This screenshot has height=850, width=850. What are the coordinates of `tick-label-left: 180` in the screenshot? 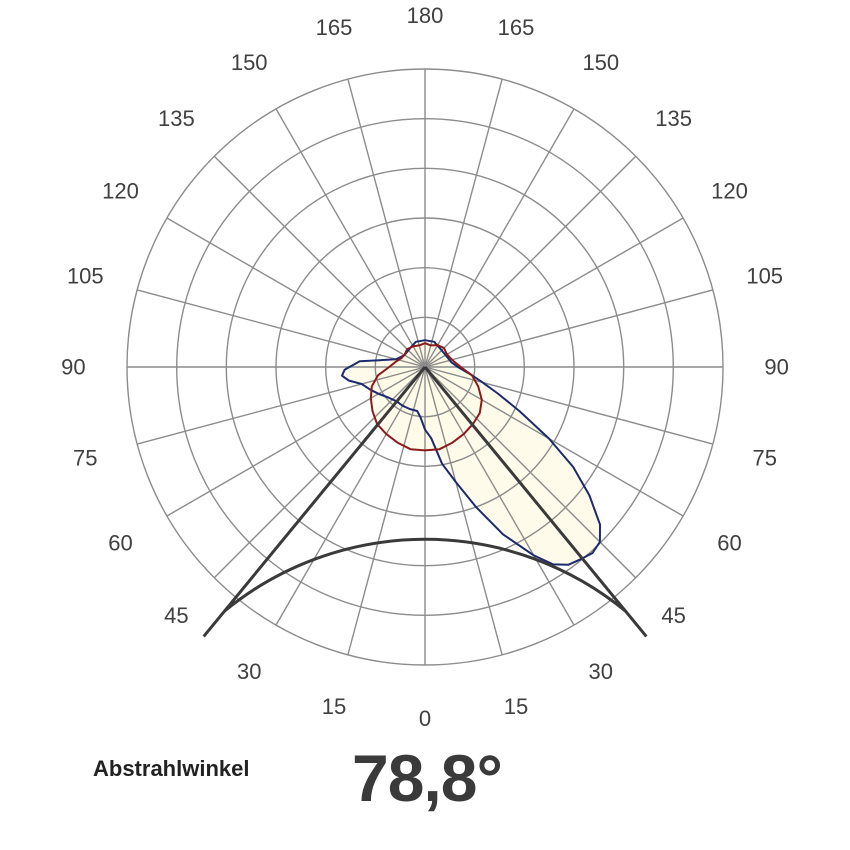 It's located at (425, 15).